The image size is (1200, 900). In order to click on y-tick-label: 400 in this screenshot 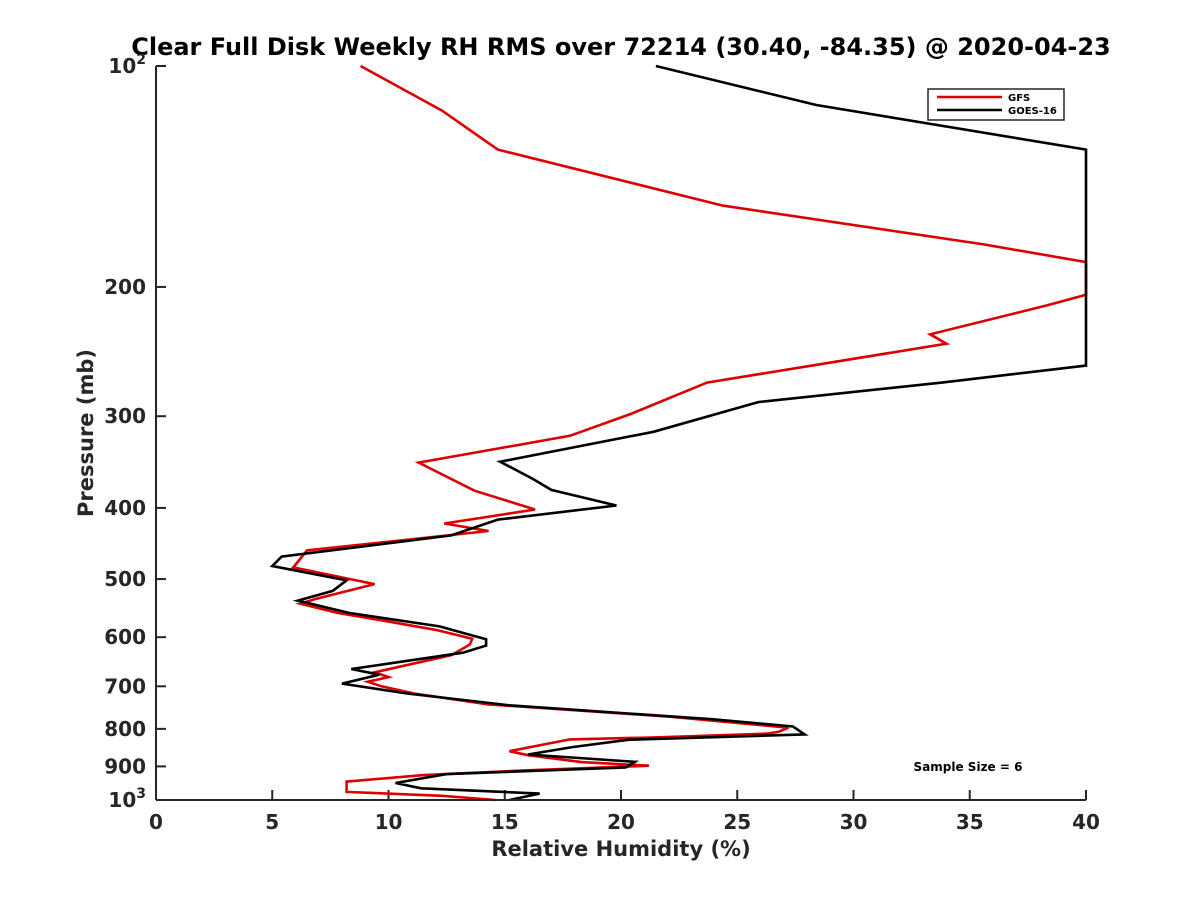, I will do `click(125, 508)`.